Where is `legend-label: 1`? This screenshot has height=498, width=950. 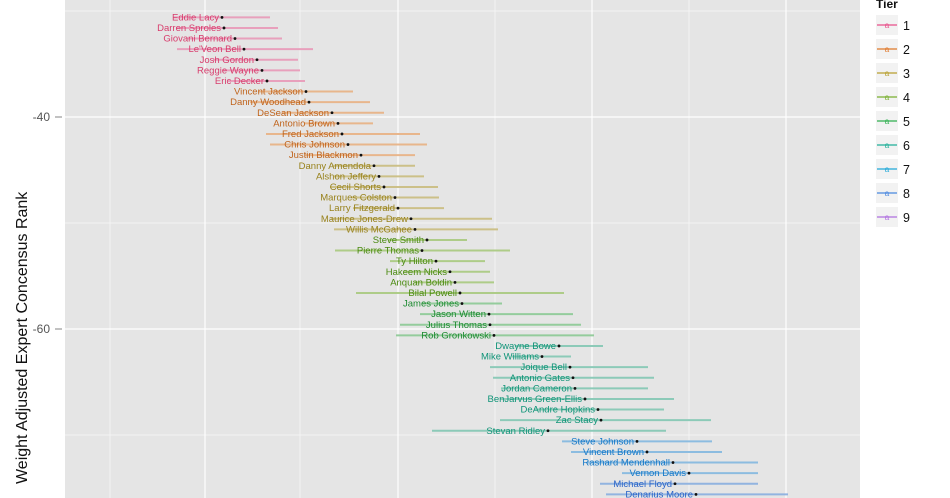
legend-label: 1 is located at coordinates (906, 26).